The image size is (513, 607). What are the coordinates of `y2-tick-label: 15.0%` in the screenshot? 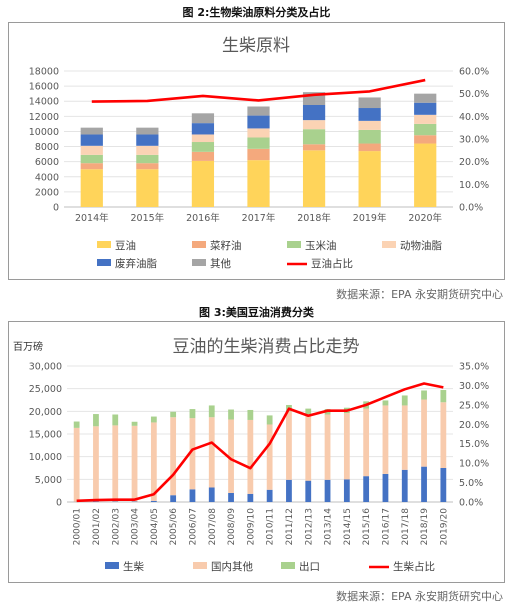 It's located at (474, 444).